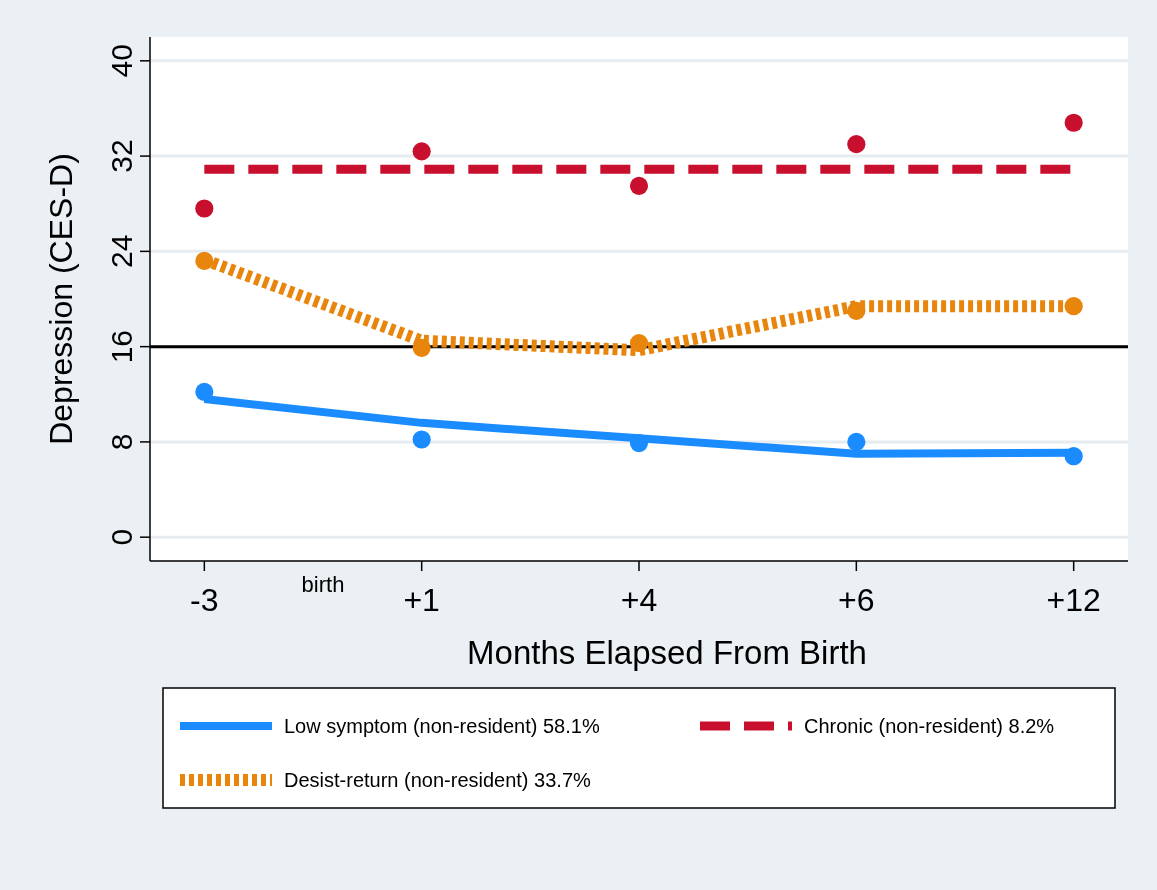 The width and height of the screenshot is (1157, 890). I want to click on y-tick-label: 8, so click(121, 442).